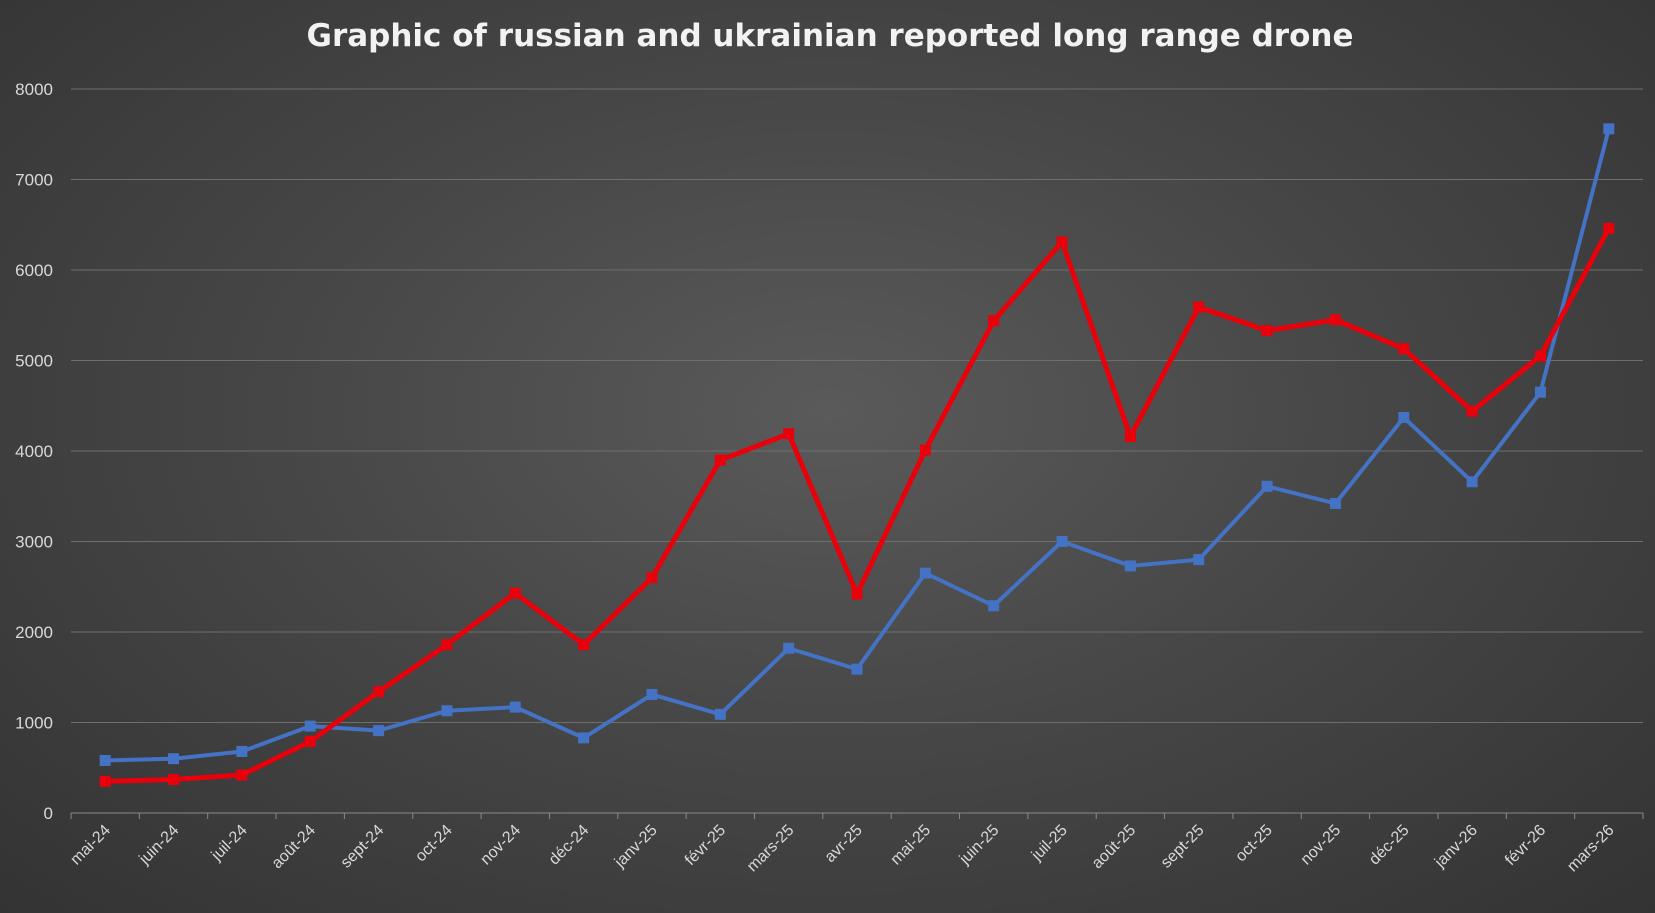 This screenshot has height=913, width=1655. What do you see at coordinates (1049, 843) in the screenshot?
I see `x-tick-label: juil-25` at bounding box center [1049, 843].